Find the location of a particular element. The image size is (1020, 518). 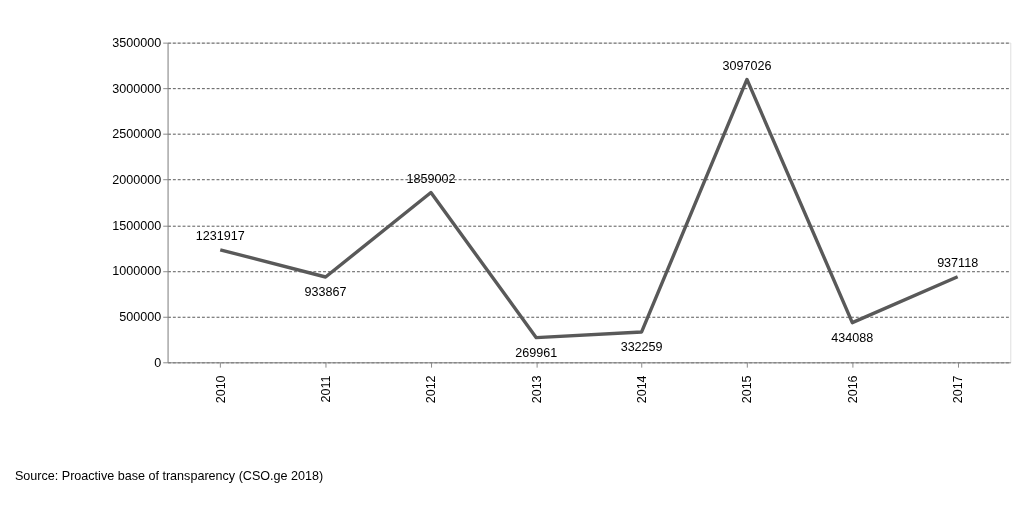

data-label: 933867 is located at coordinates (325, 292).